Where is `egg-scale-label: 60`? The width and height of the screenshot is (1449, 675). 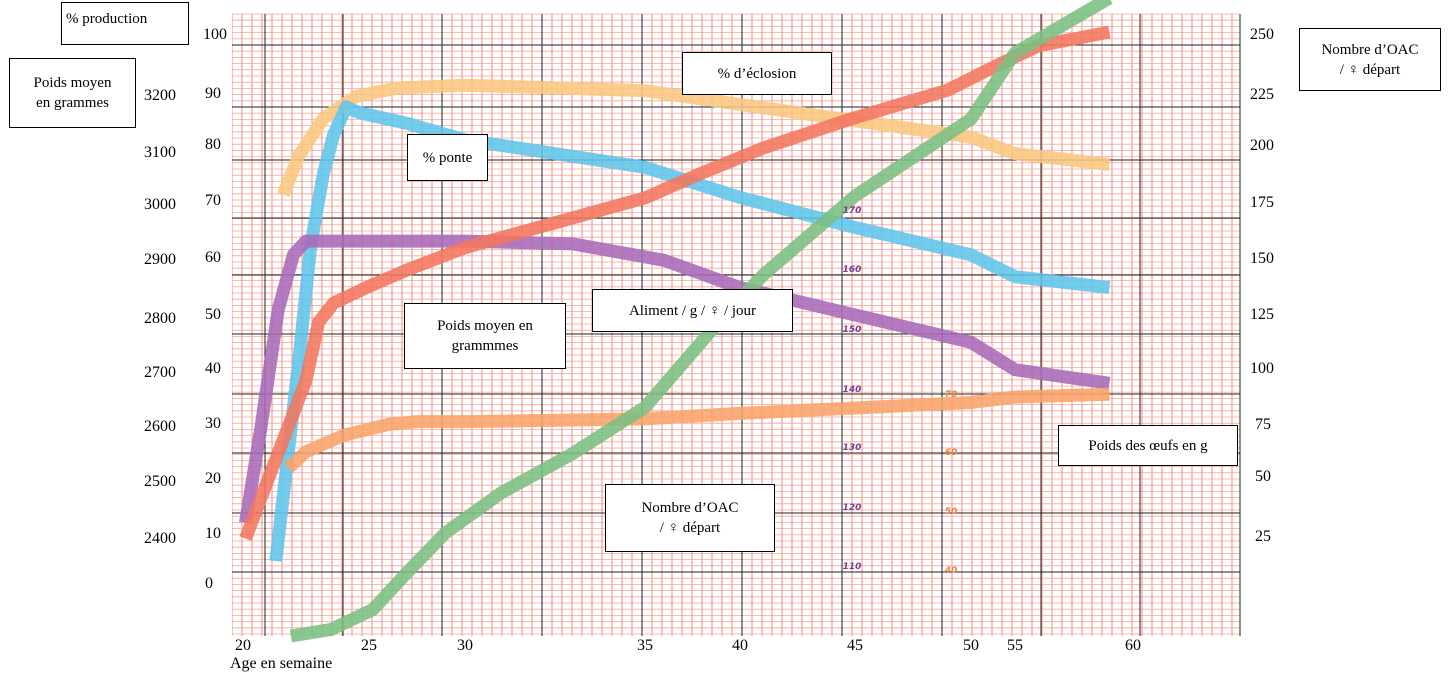
egg-scale-label: 60 is located at coordinates (951, 453).